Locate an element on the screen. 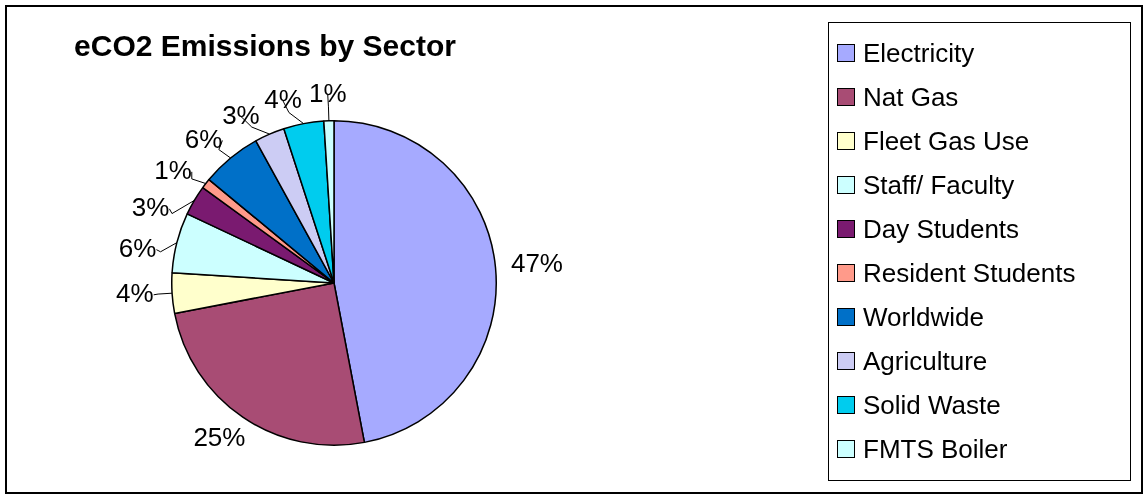  data-label: 47% is located at coordinates (536, 263).